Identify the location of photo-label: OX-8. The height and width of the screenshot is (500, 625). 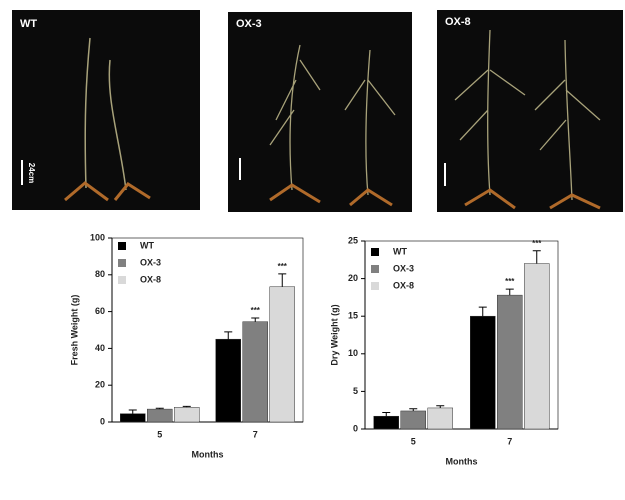
(458, 22).